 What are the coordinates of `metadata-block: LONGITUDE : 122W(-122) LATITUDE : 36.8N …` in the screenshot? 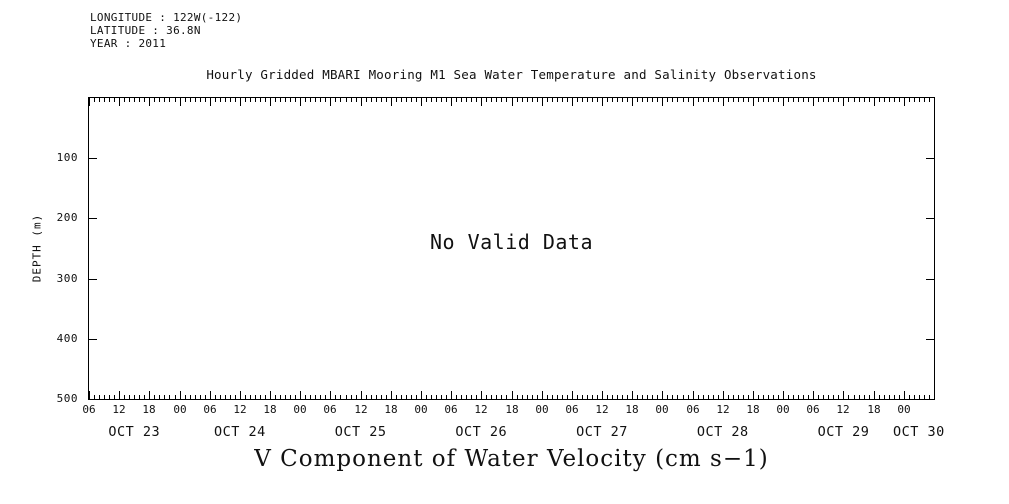 It's located at (166, 30).